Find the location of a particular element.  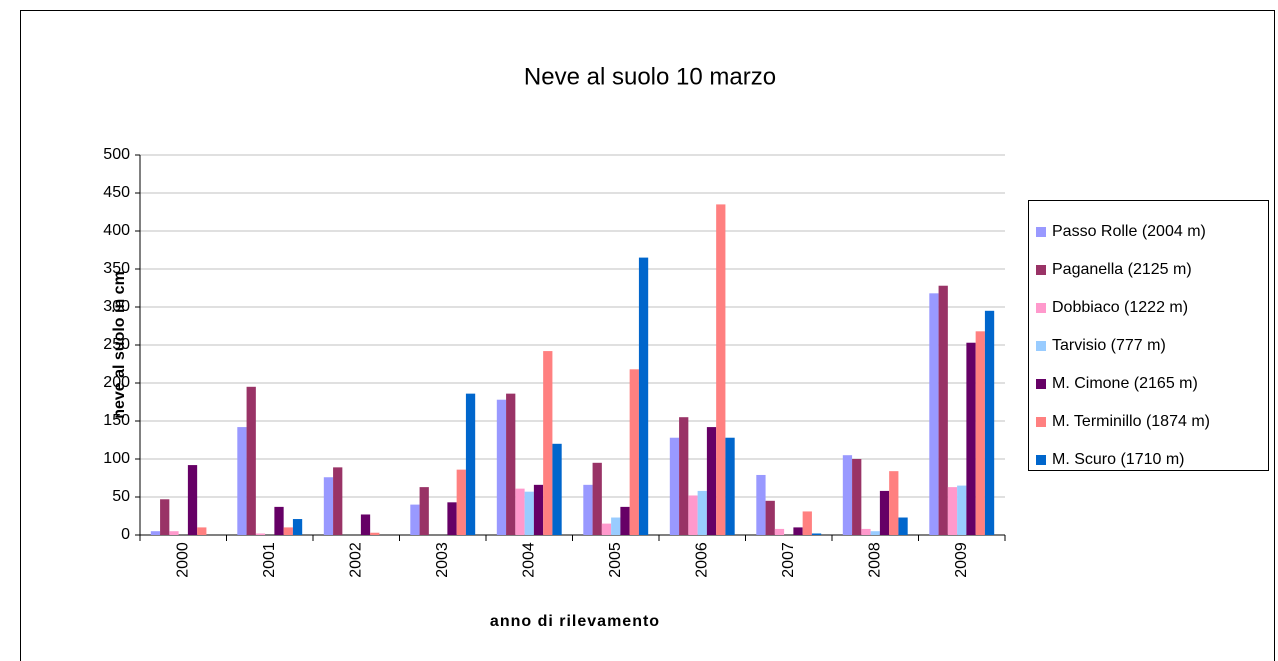

x-tick-label: 2006 is located at coordinates (701, 560).